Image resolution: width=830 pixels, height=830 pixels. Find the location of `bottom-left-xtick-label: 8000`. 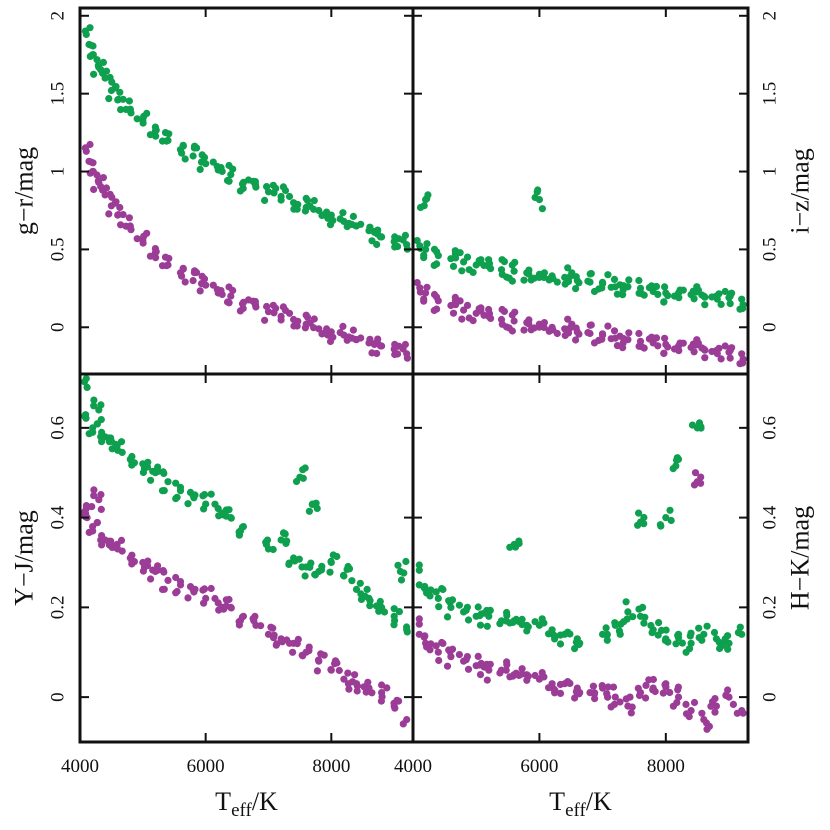

bottom-left-xtick-label: 8000 is located at coordinates (331, 766).